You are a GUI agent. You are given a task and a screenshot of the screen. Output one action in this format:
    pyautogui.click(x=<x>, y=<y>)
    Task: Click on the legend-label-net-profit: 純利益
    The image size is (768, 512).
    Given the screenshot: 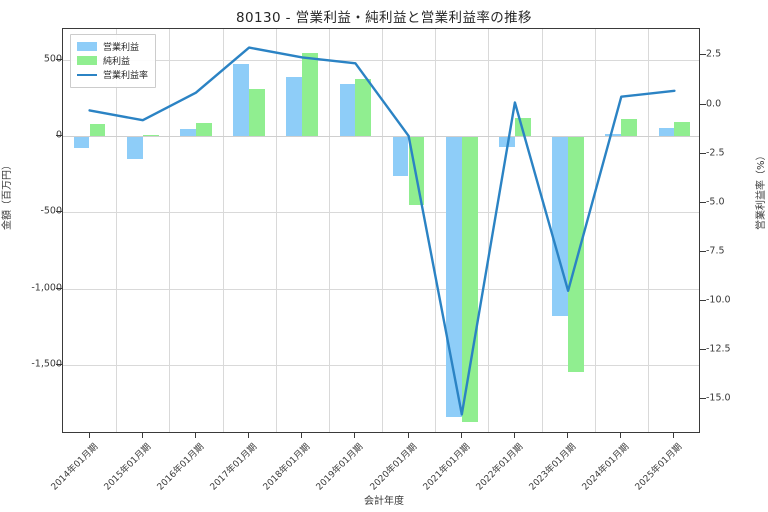 What is the action you would take?
    pyautogui.click(x=117, y=62)
    